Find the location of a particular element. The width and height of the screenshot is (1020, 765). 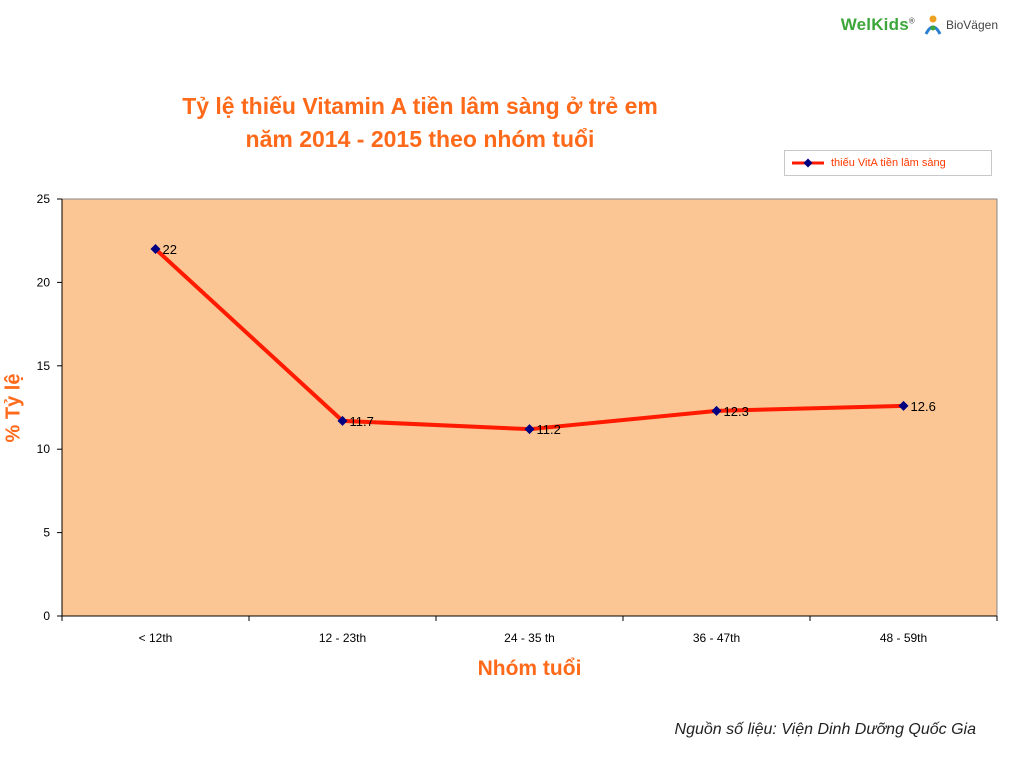

data-label: 12.3 is located at coordinates (736, 411).